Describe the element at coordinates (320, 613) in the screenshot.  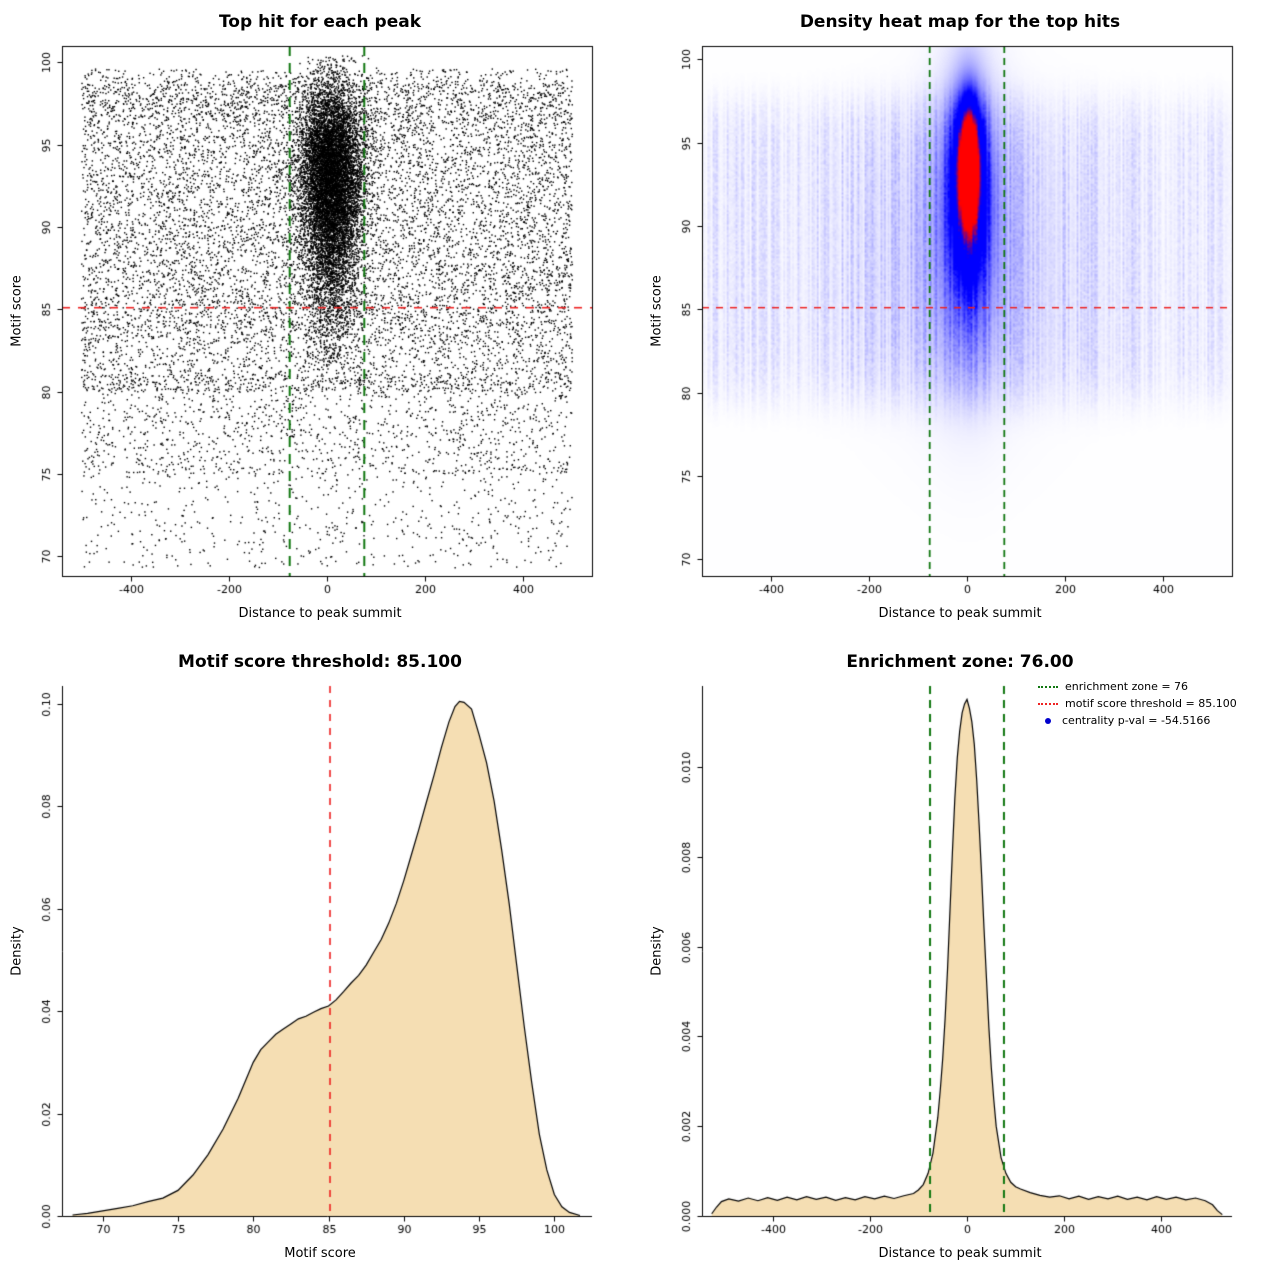
I see `x-axis-label-distance-1: Distance to peak summit` at that location.